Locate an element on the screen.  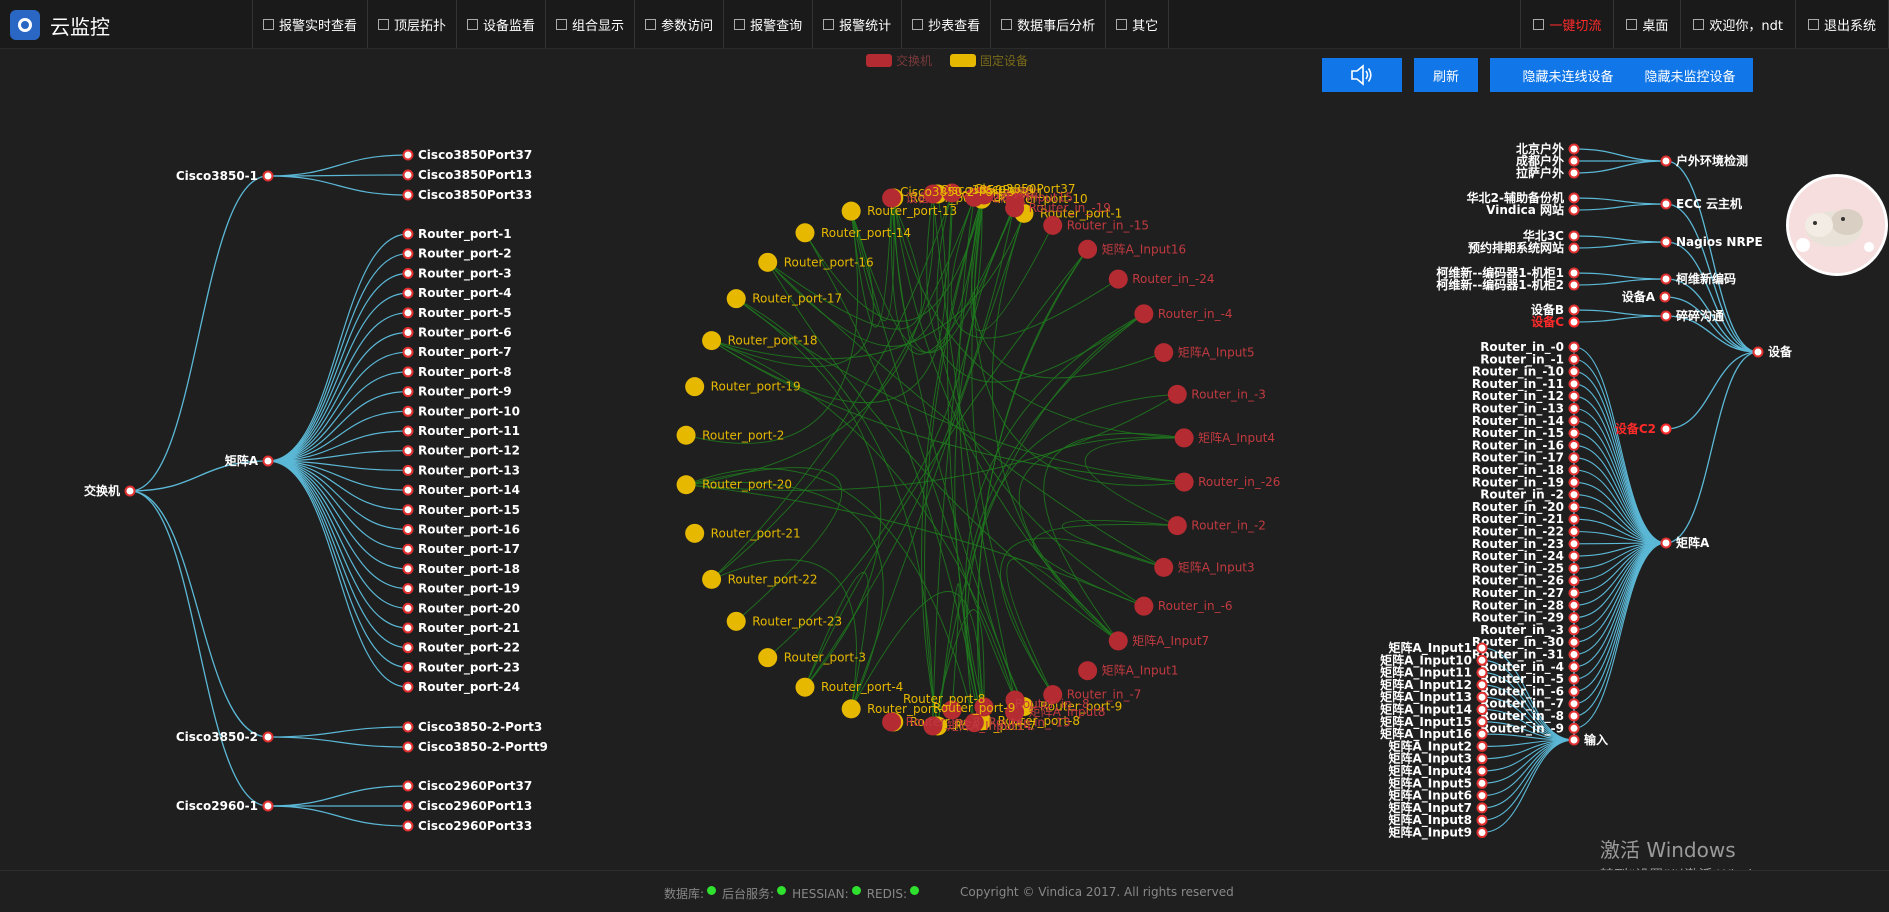
tree-node: 华北2-辅助备份机 is located at coordinates (1523, 197).